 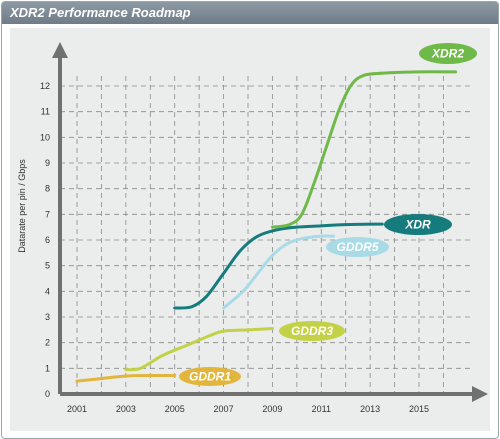 I want to click on y-tick-label: 10, so click(x=45, y=137).